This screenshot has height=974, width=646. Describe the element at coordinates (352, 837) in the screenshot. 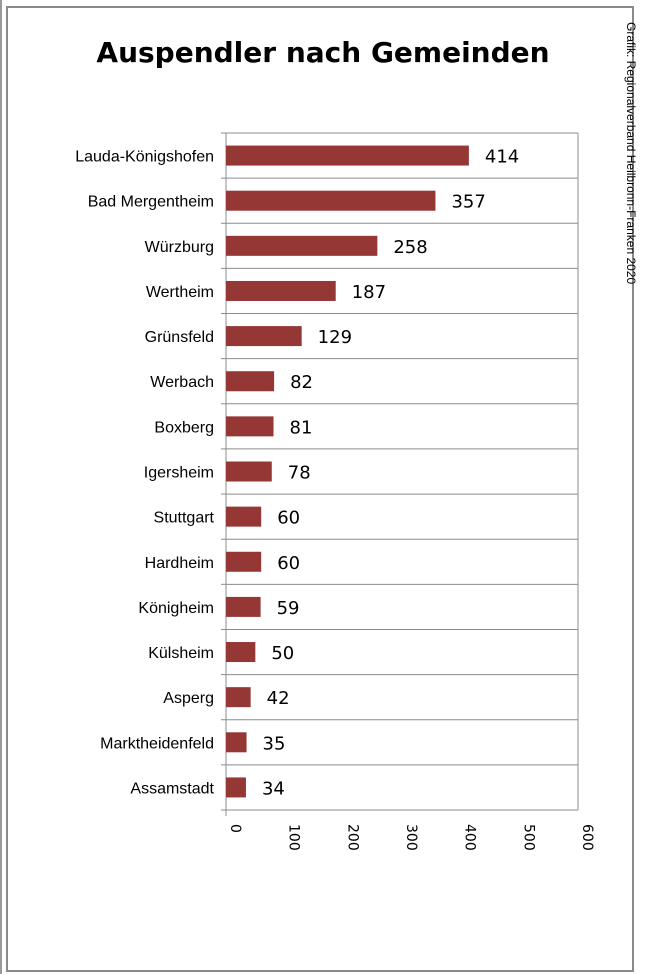

I see `x-tick-label: 200` at that location.